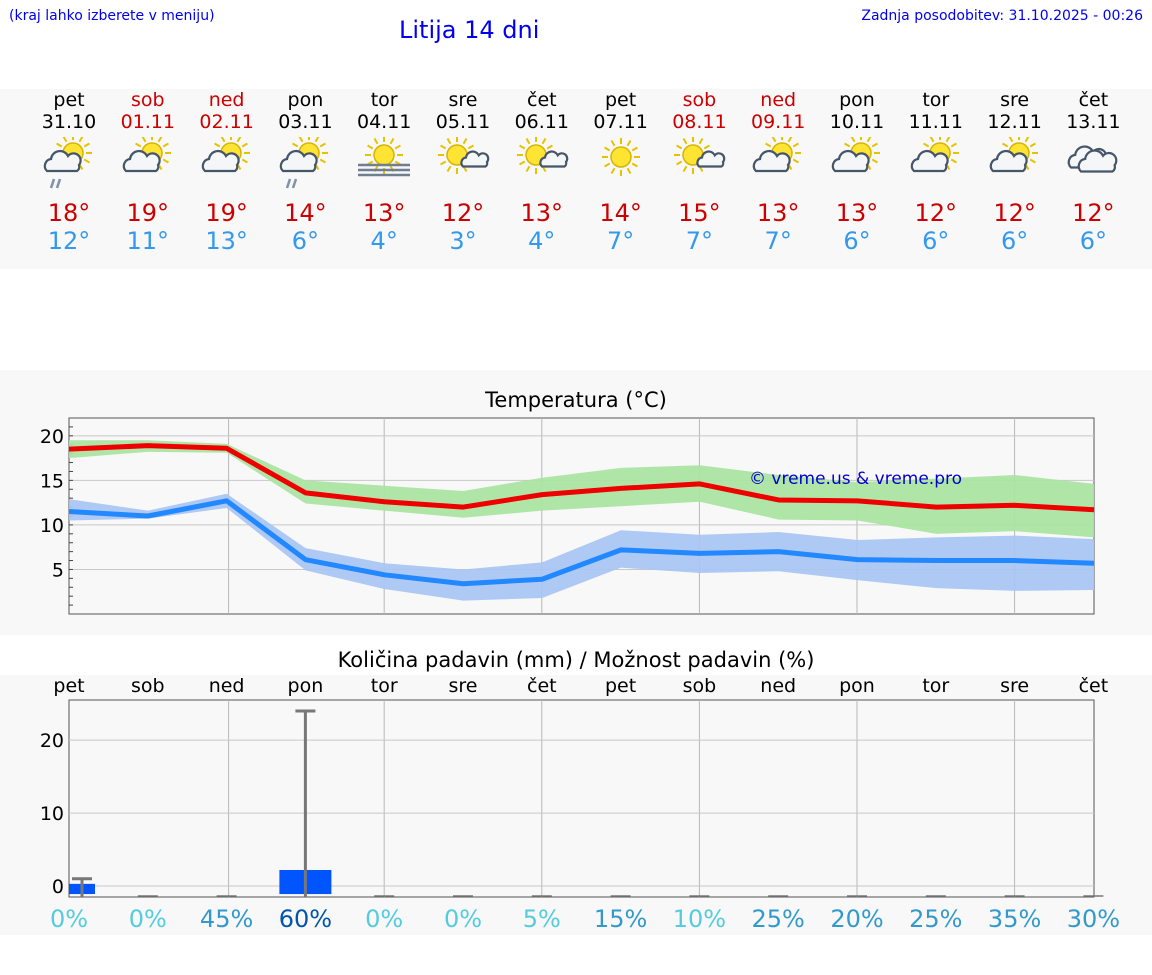  Describe the element at coordinates (463, 122) in the screenshot. I see `day-date: 05.11` at that location.